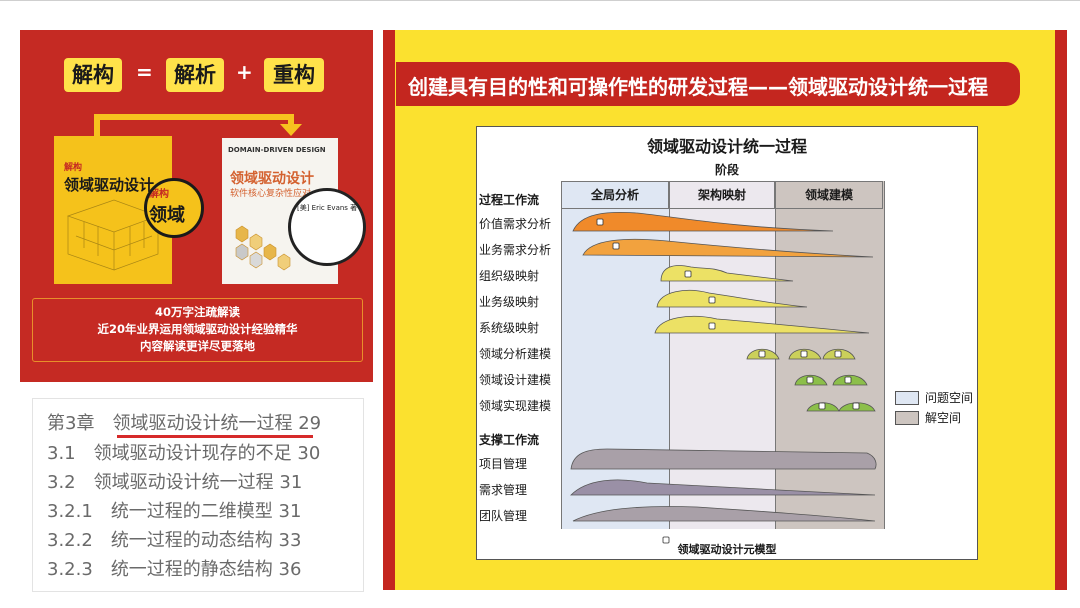 The image size is (1080, 608). I want to click on legend-label: 问题空间, so click(949, 398).